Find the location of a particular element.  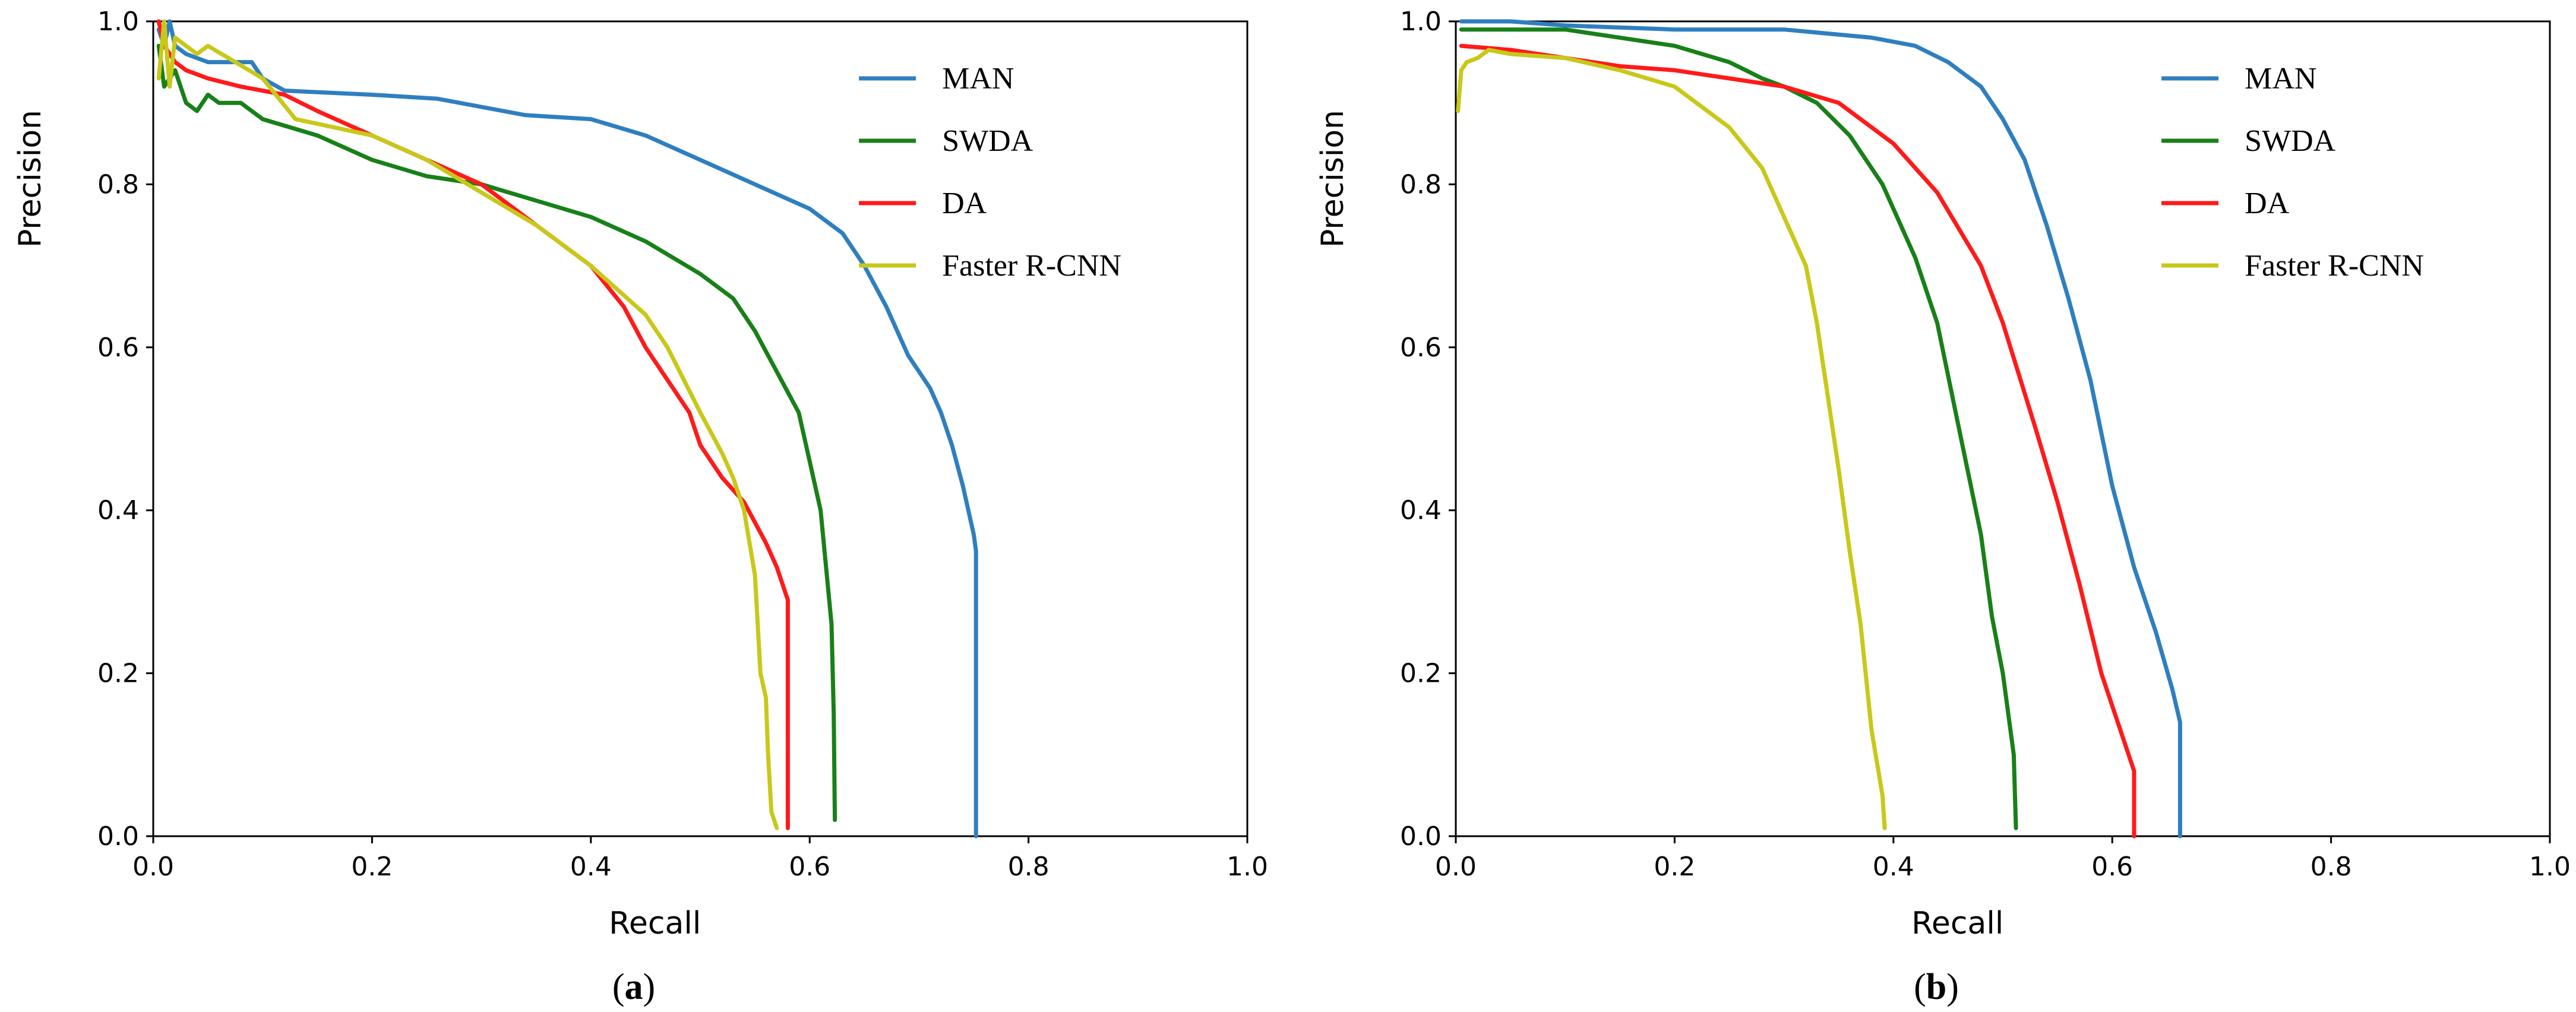

panel-caption: (a) is located at coordinates (633, 987).